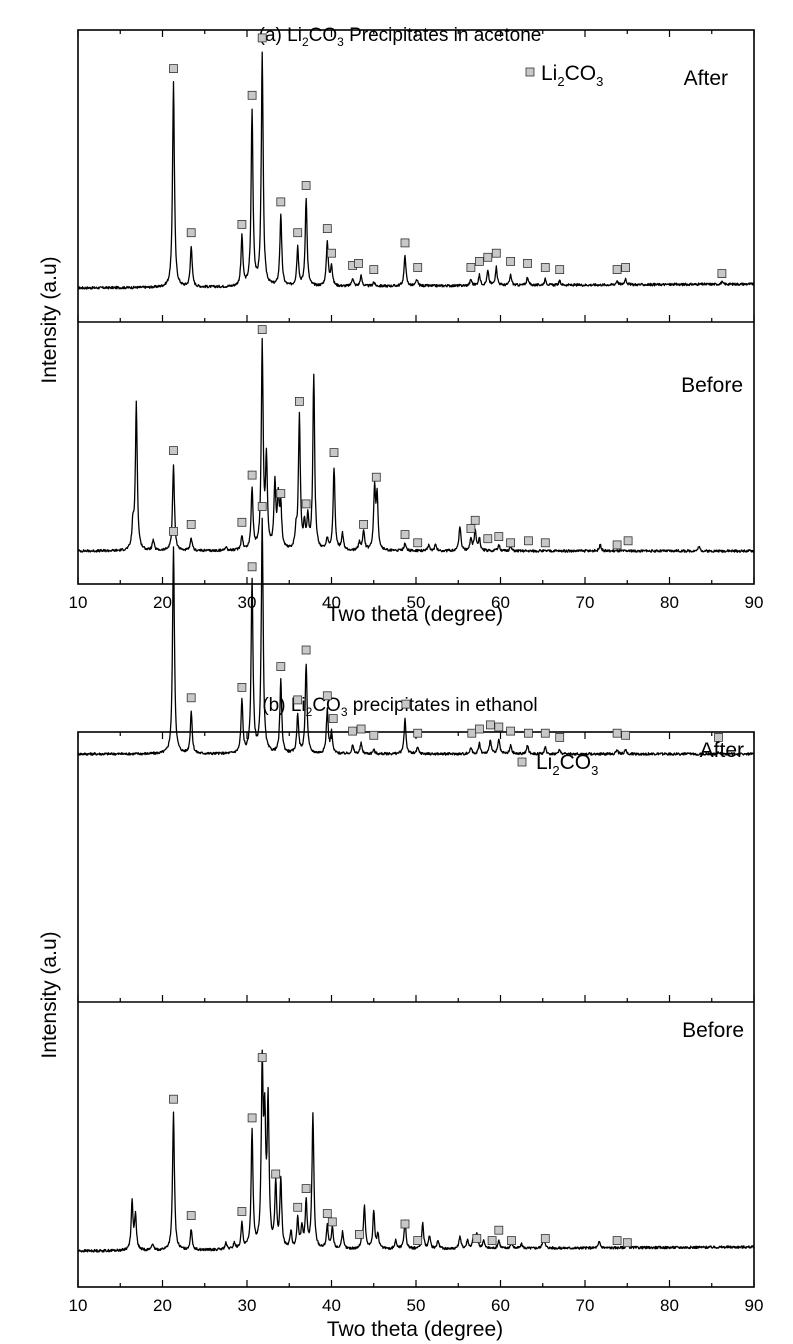  Describe the element at coordinates (712, 385) in the screenshot. I see `chart-a-before-label: Before` at that location.